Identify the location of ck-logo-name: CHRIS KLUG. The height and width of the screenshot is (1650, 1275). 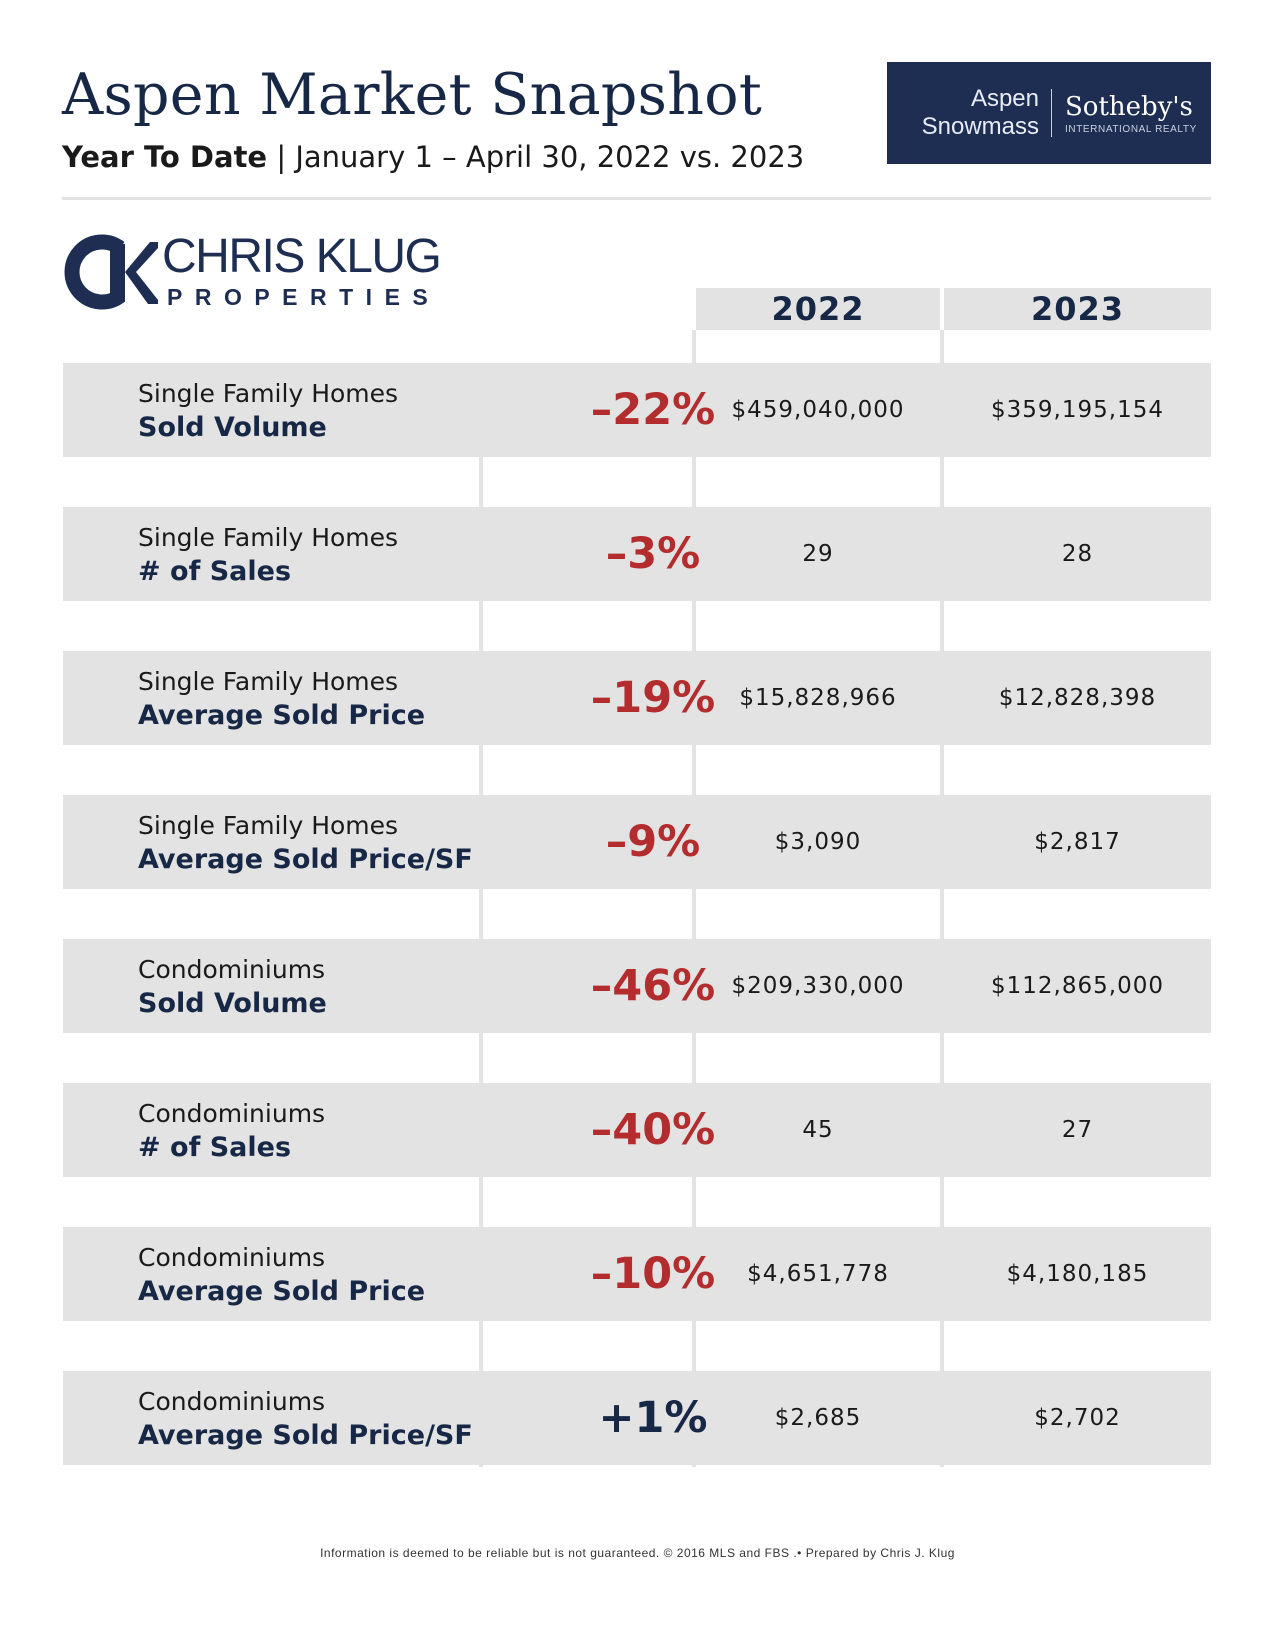
(302, 256).